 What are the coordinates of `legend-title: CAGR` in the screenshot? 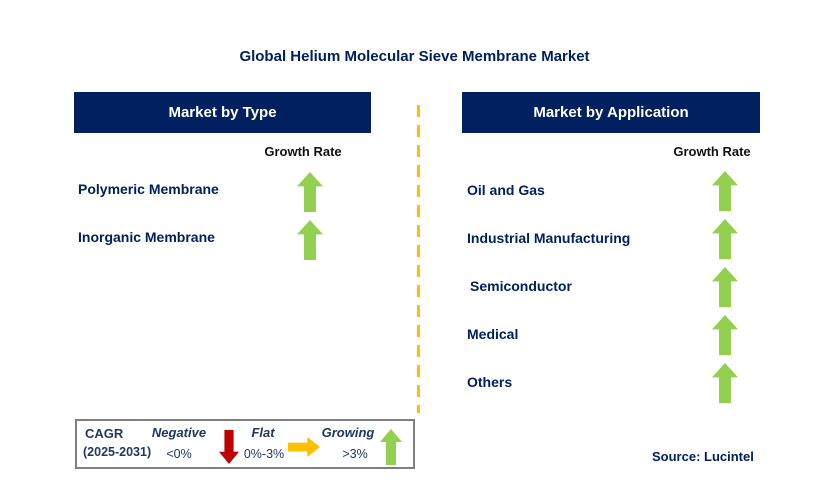 It's located at (104, 433).